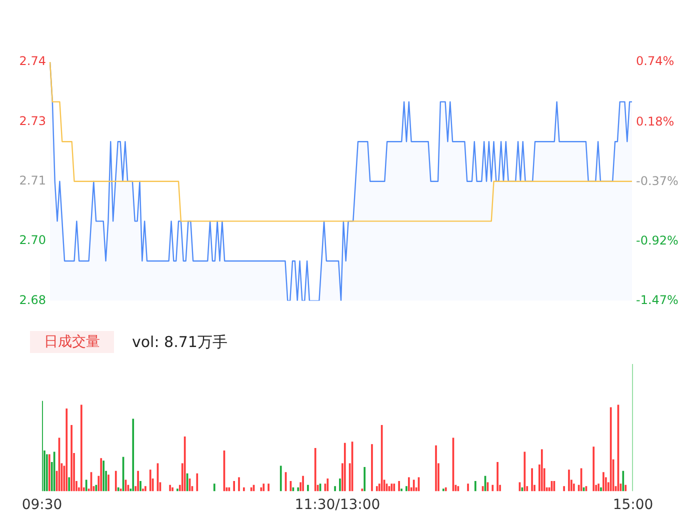 The height and width of the screenshot is (524, 686). What do you see at coordinates (42, 505) in the screenshot?
I see `x-tick-label: 09:30` at bounding box center [42, 505].